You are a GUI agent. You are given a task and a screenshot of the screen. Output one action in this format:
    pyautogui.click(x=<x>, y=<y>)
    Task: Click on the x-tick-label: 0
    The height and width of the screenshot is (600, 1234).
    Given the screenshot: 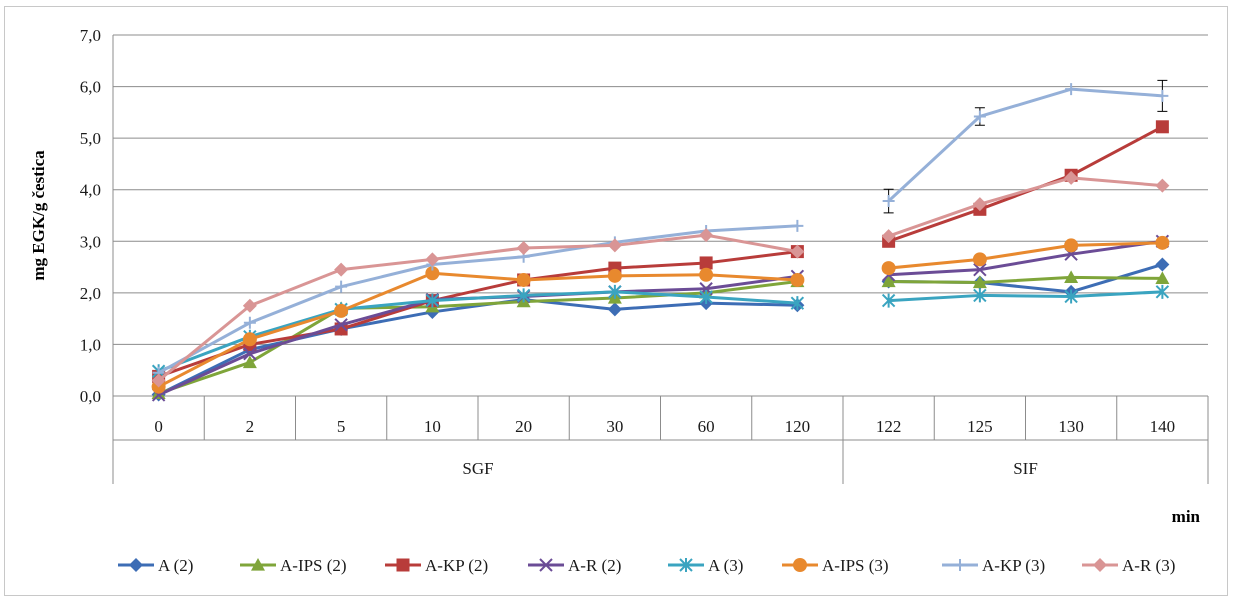 What is the action you would take?
    pyautogui.click(x=158, y=426)
    